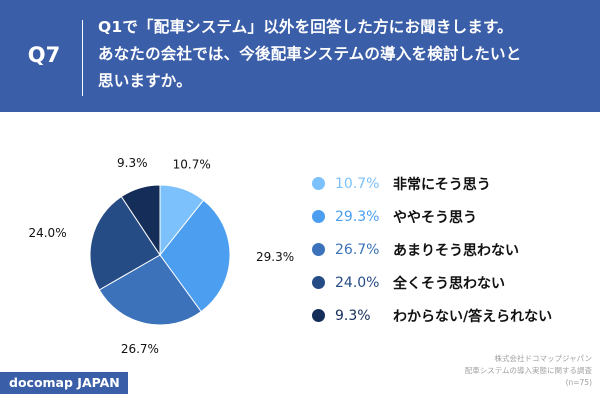 This screenshot has width=600, height=400. What do you see at coordinates (82, 58) in the screenshot?
I see `header-divider` at bounding box center [82, 58].